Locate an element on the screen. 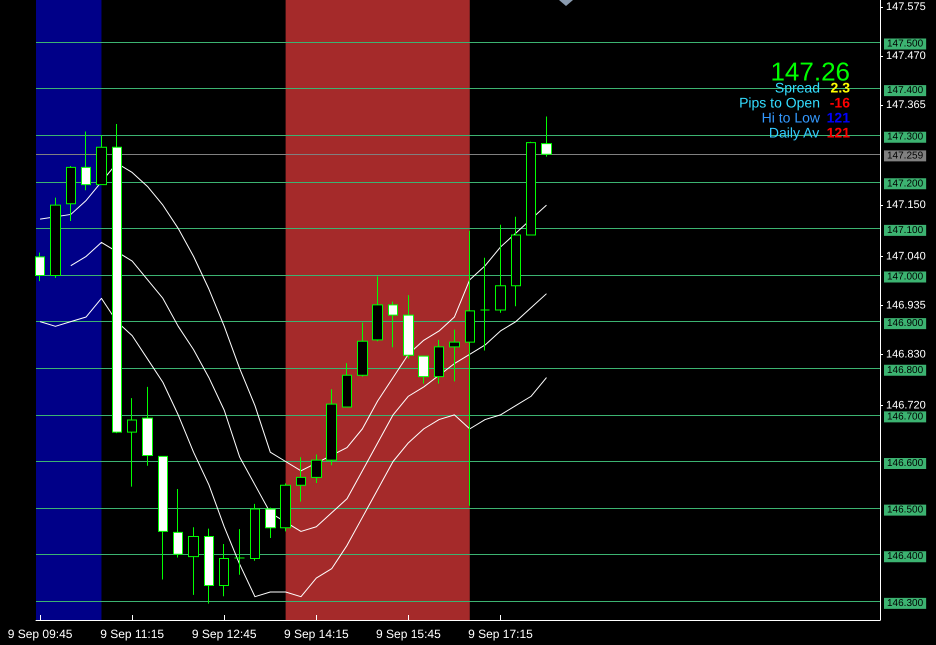 This screenshot has height=645, width=936. ref-line-label: 147.100 is located at coordinates (905, 230).